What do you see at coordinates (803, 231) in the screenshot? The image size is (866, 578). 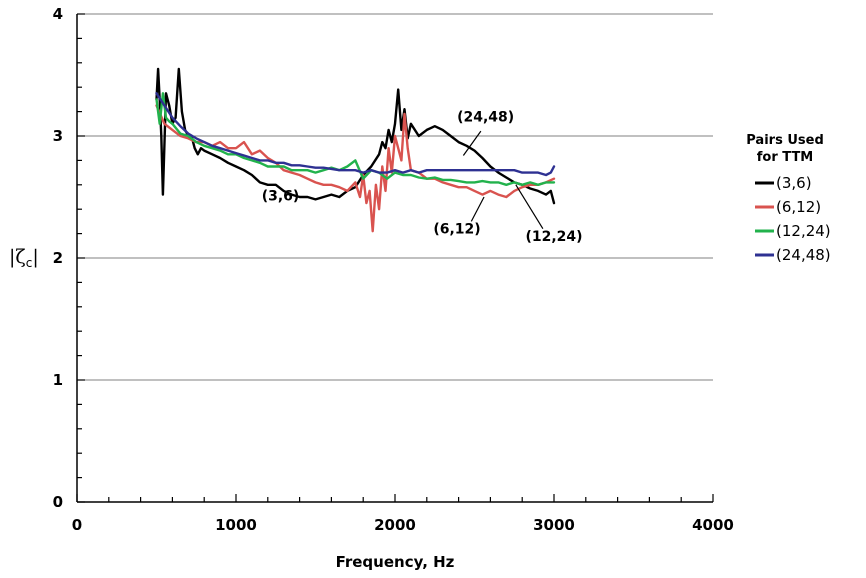 I see `legend-label: (12,24)` at bounding box center [803, 231].